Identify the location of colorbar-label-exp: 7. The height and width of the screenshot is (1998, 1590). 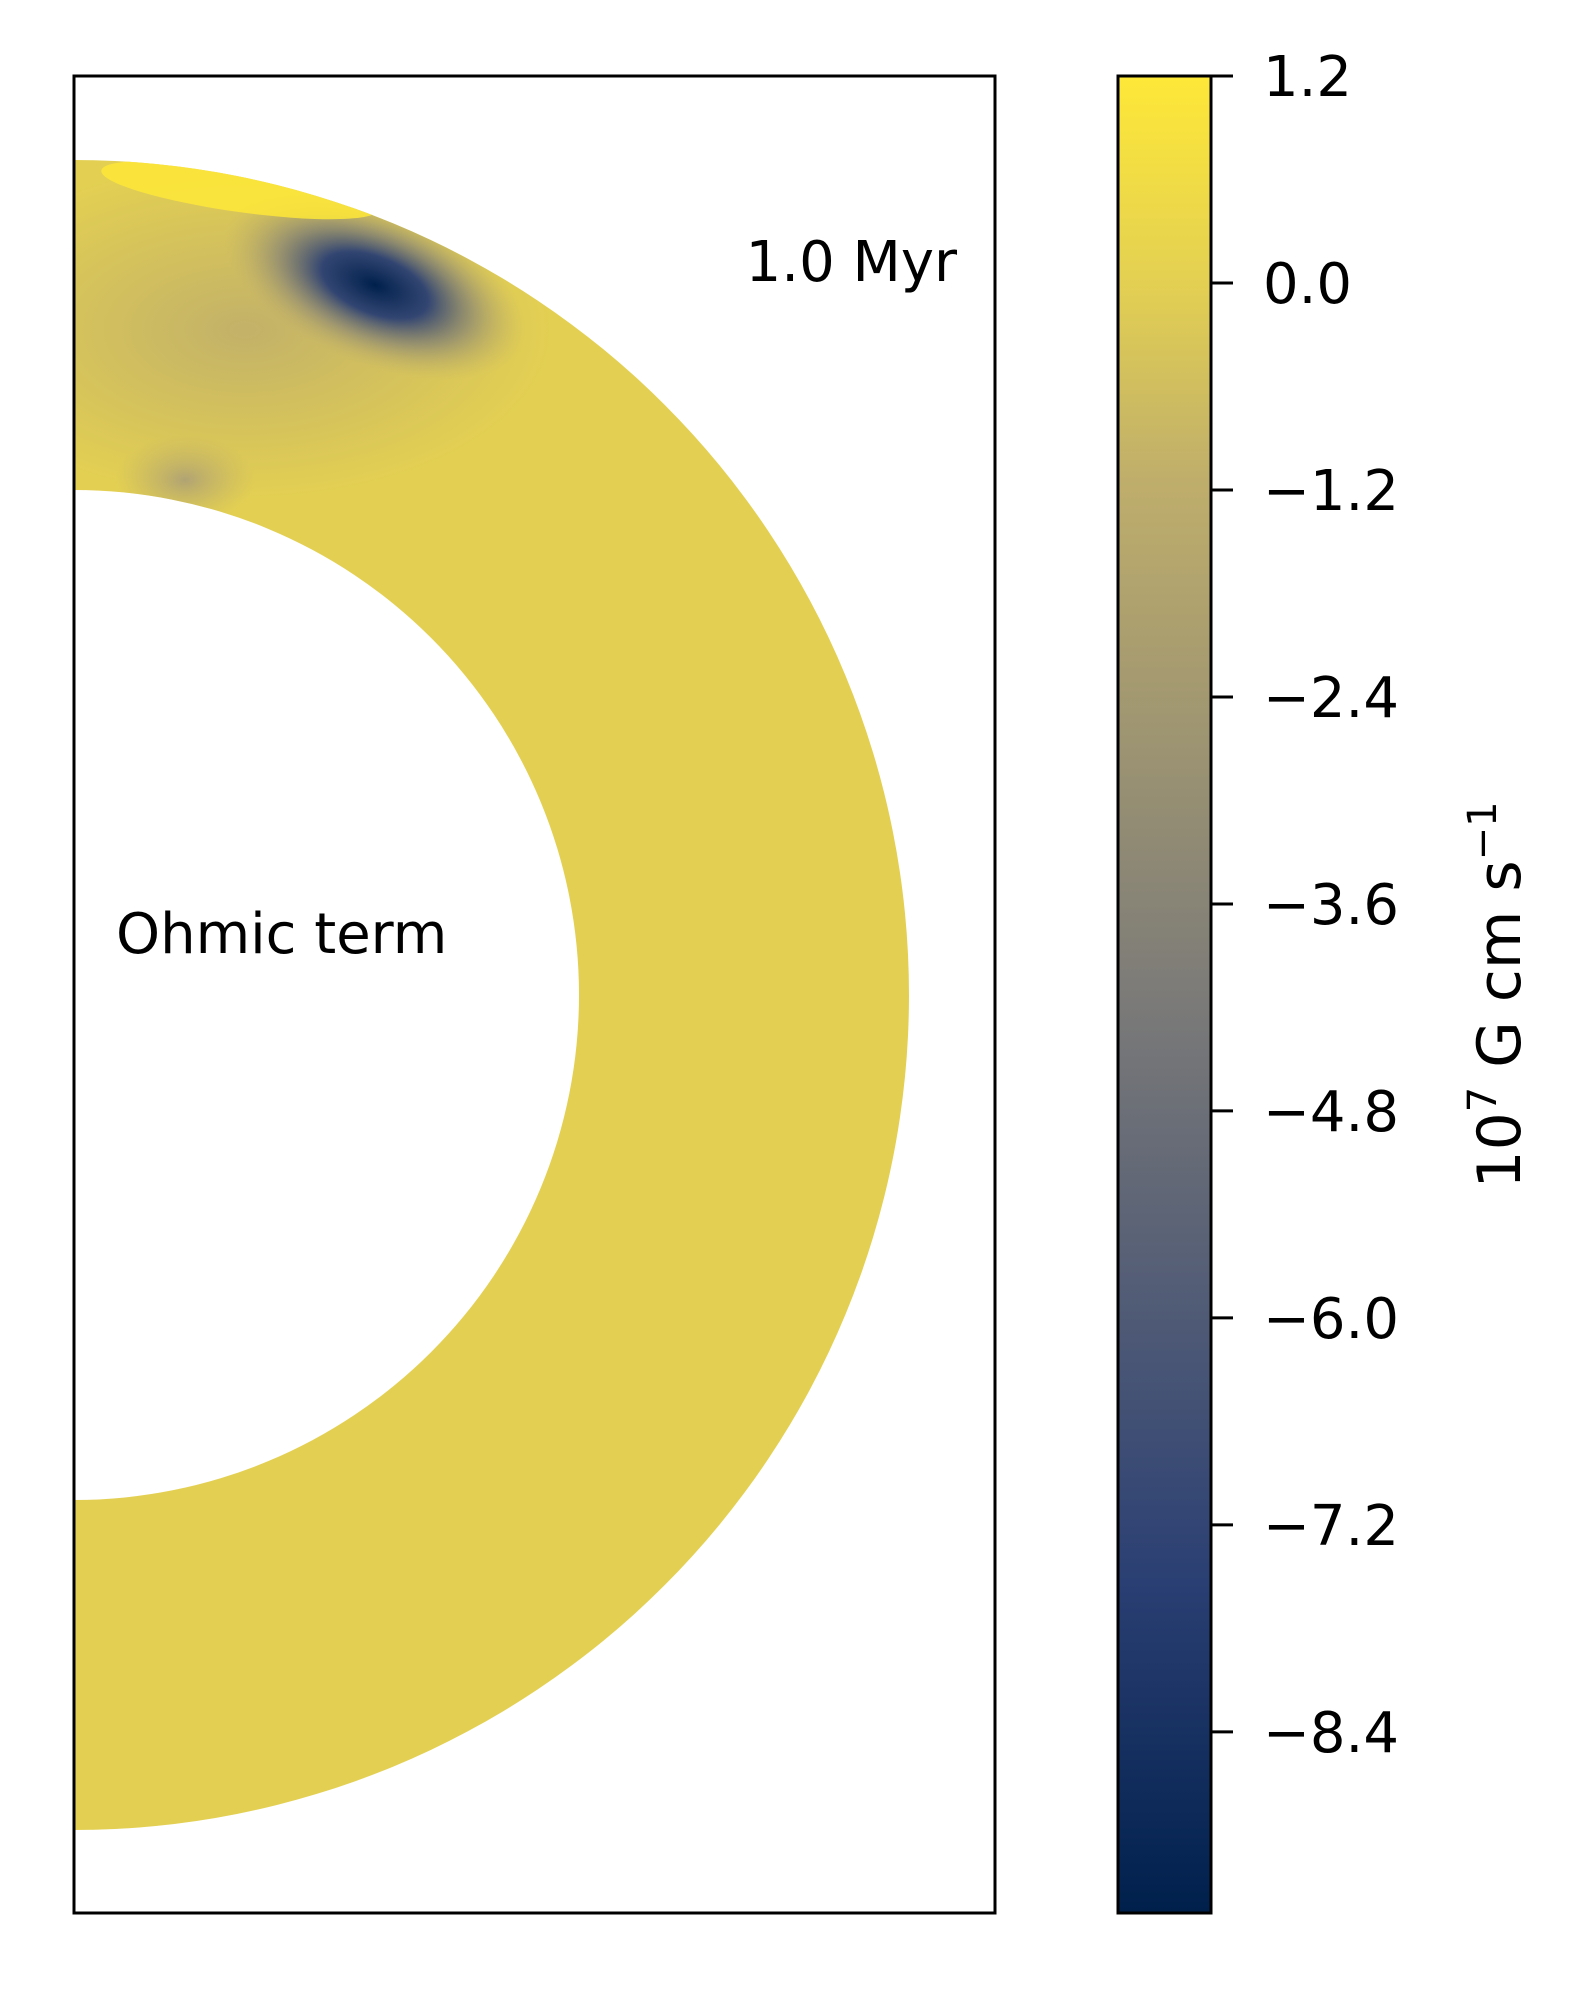
(1483, 1099).